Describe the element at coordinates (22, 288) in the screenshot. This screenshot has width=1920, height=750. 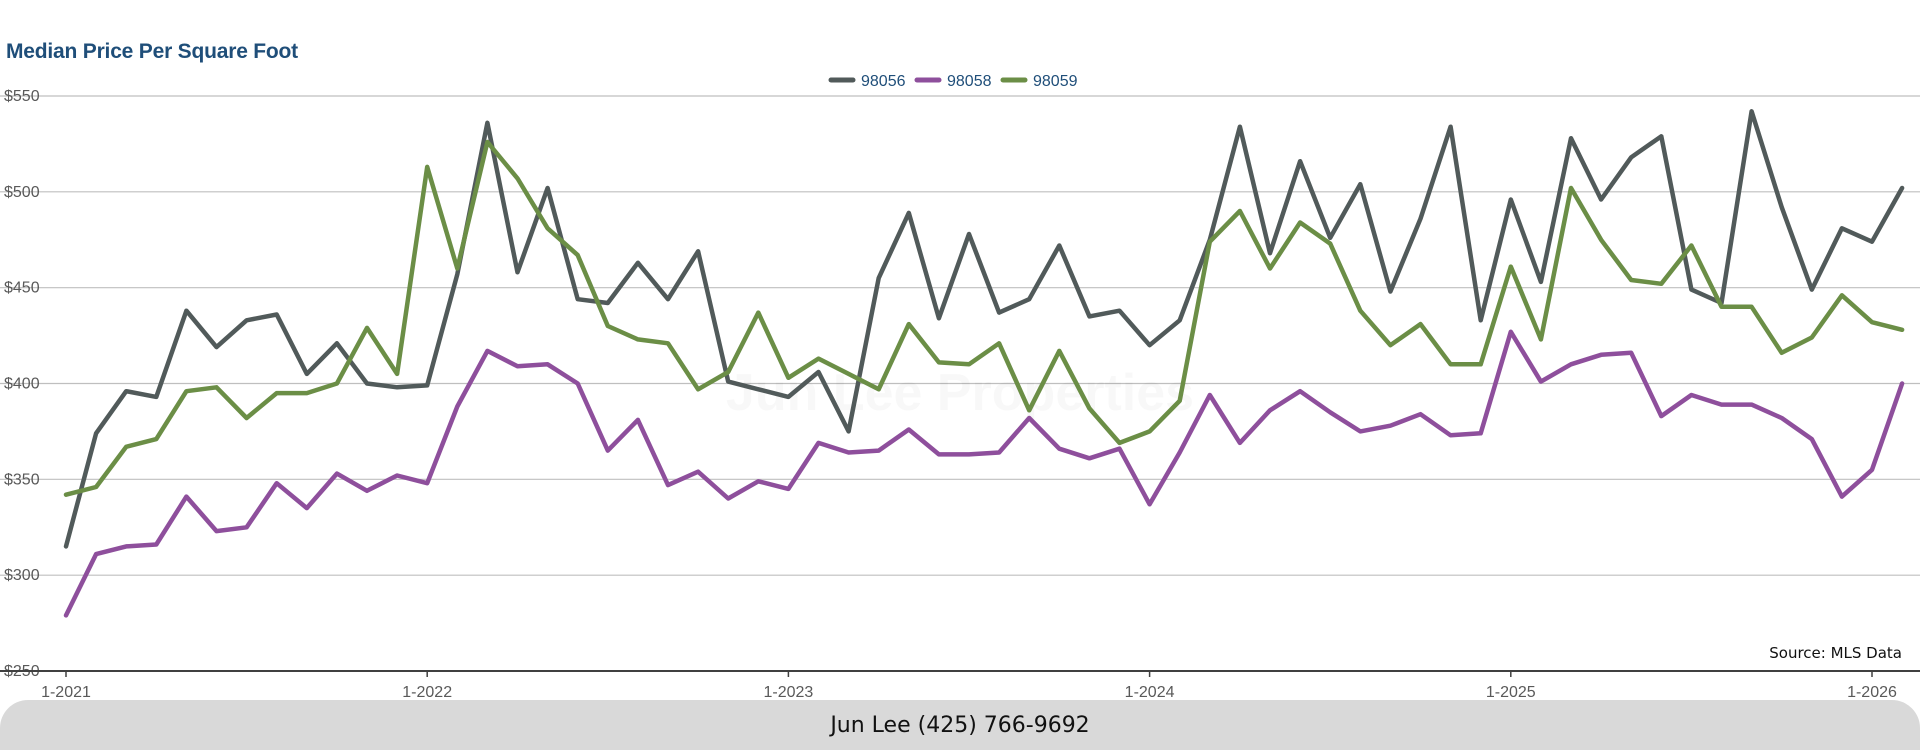
I see `y-tick-label: $450` at that location.